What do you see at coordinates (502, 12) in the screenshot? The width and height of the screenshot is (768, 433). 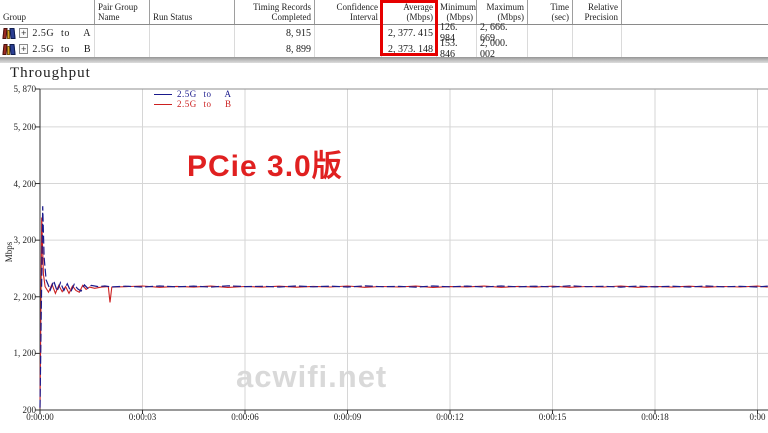 I see `col-header-maximum: Maximum (Mbps)` at bounding box center [502, 12].